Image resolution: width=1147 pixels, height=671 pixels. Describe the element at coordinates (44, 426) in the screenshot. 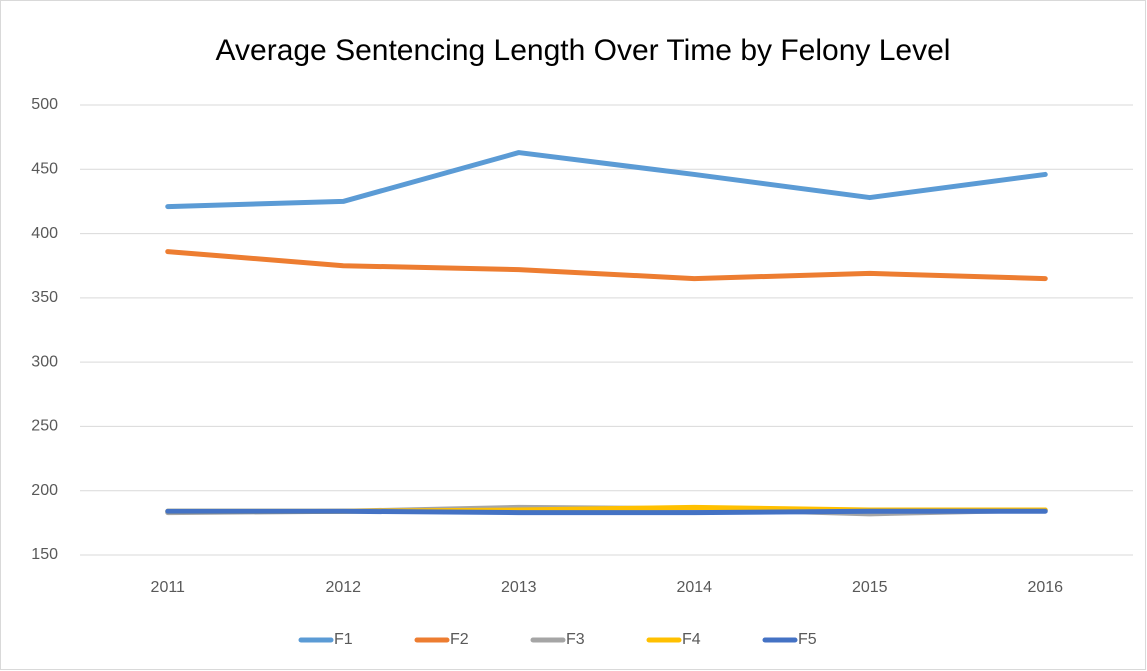

I see `y-tick-label: 250` at that location.